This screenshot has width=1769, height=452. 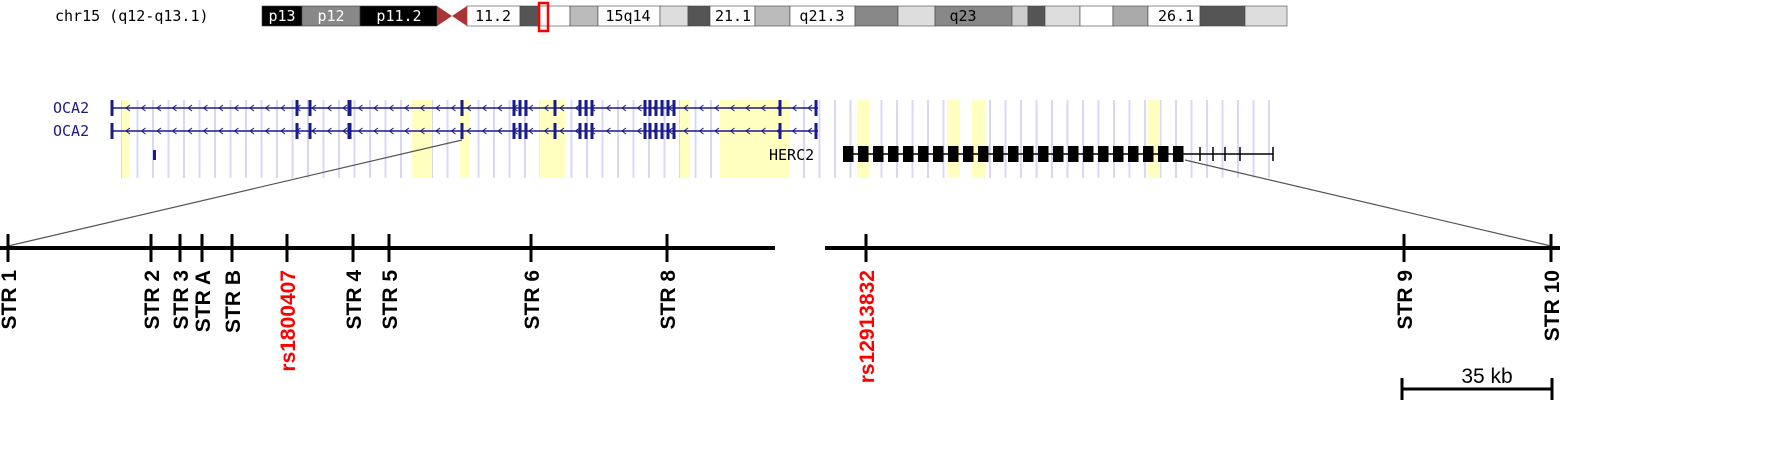 What do you see at coordinates (71, 108) in the screenshot?
I see `gene-label: OCA2` at bounding box center [71, 108].